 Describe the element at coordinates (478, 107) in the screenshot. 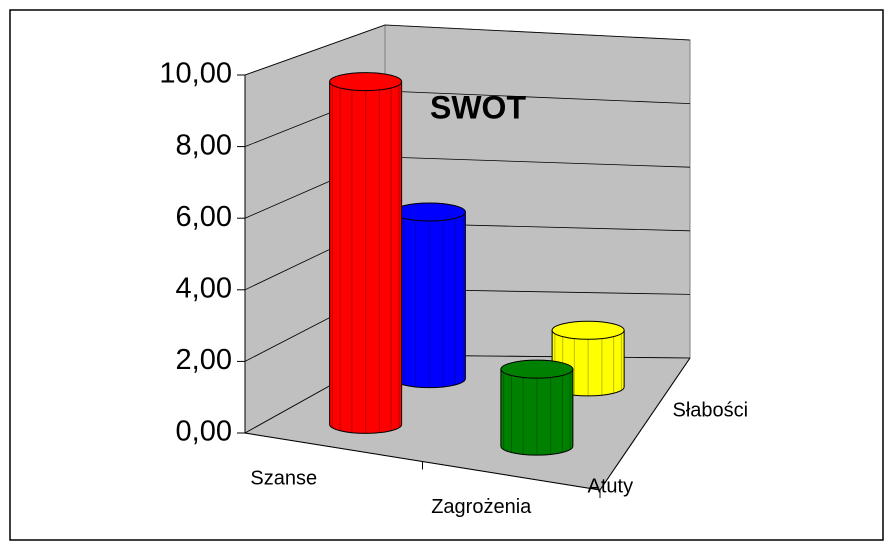

I see `chart-title: SWOT` at that location.